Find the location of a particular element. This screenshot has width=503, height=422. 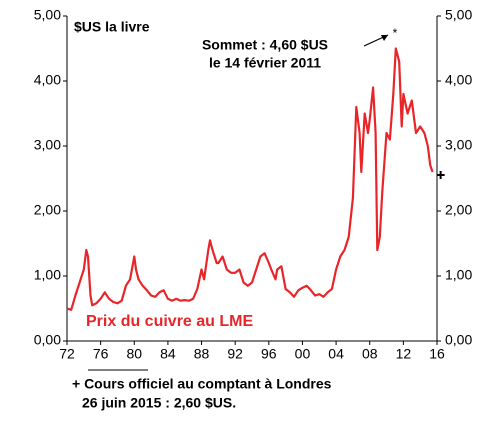

x-tick-label: 00 is located at coordinates (303, 354).